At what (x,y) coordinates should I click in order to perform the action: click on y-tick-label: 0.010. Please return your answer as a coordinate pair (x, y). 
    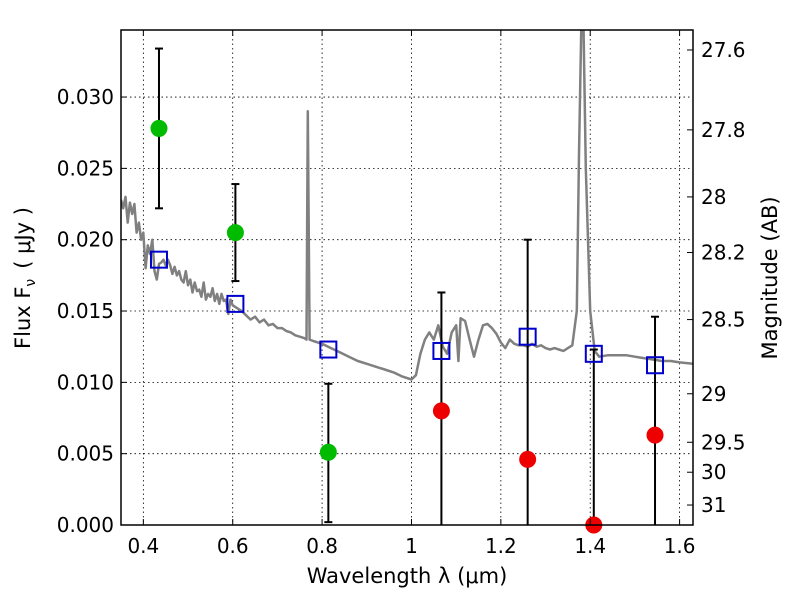
    Looking at the image, I should click on (85, 382).